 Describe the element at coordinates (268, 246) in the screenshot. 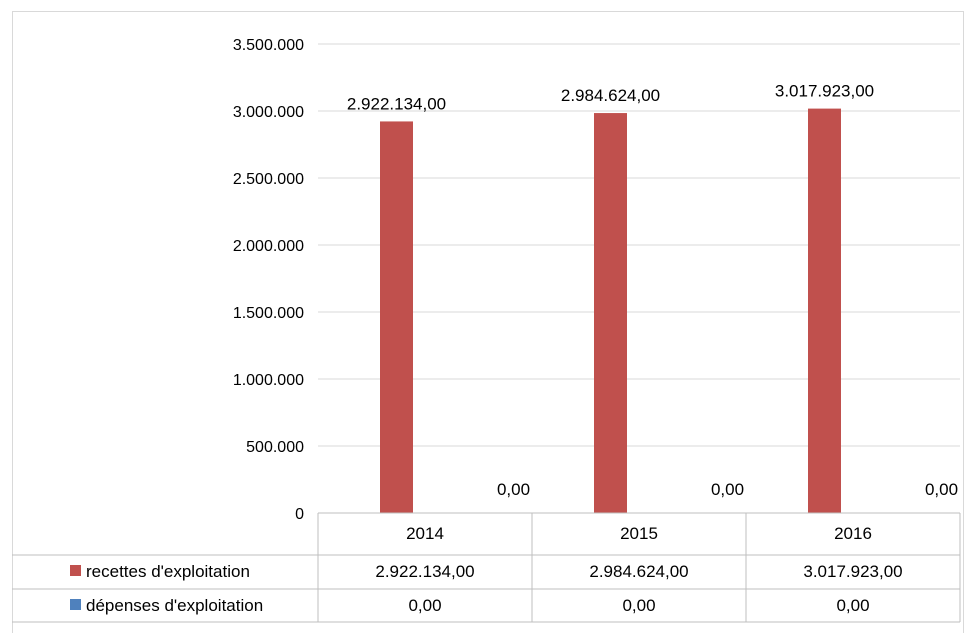

I see `y-tick-label: 2.000.000` at that location.